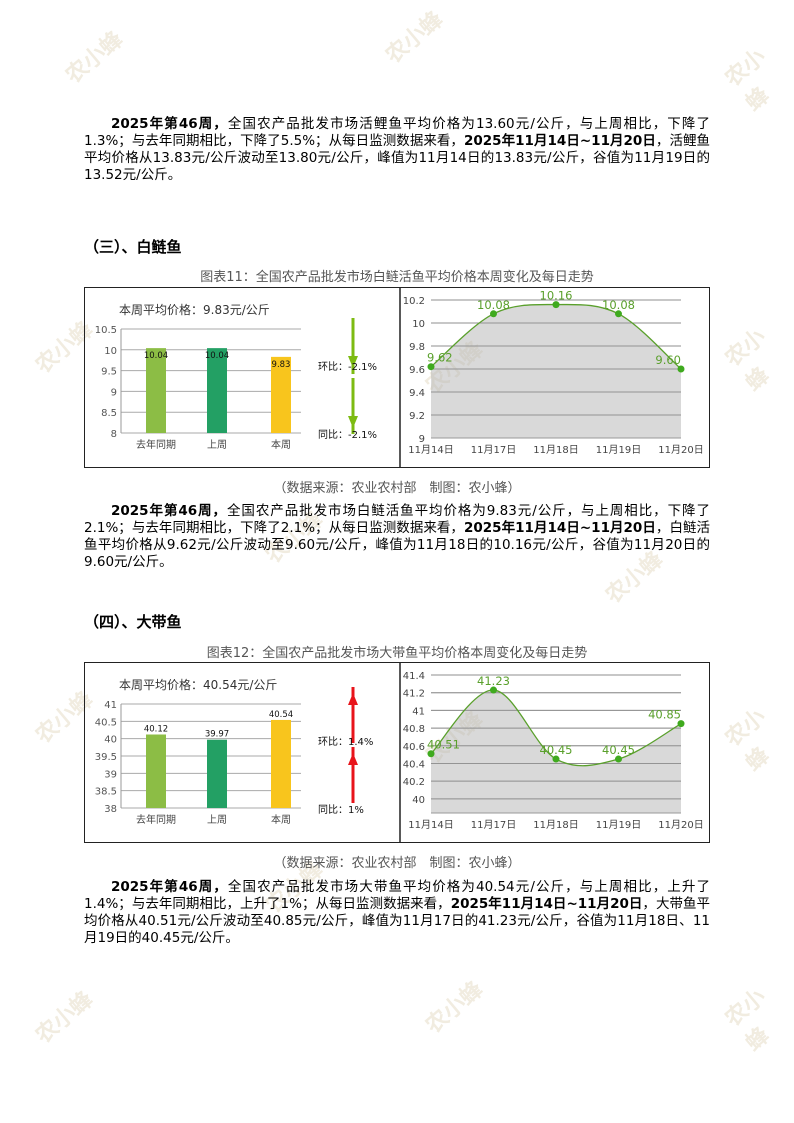 Image resolution: width=794 pixels, height=1123 pixels. What do you see at coordinates (109, 413) in the screenshot?
I see `y-tick-label: 8.5` at bounding box center [109, 413].